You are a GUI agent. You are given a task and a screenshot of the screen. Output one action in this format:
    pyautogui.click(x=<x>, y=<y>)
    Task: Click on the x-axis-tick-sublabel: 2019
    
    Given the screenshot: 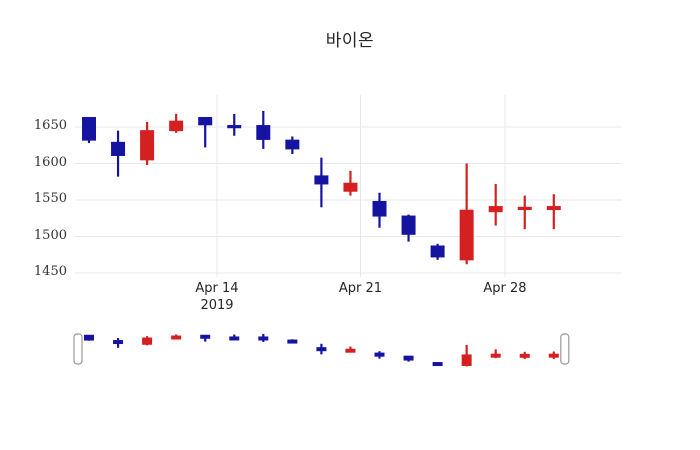 What is the action you would take?
    pyautogui.click(x=217, y=305)
    